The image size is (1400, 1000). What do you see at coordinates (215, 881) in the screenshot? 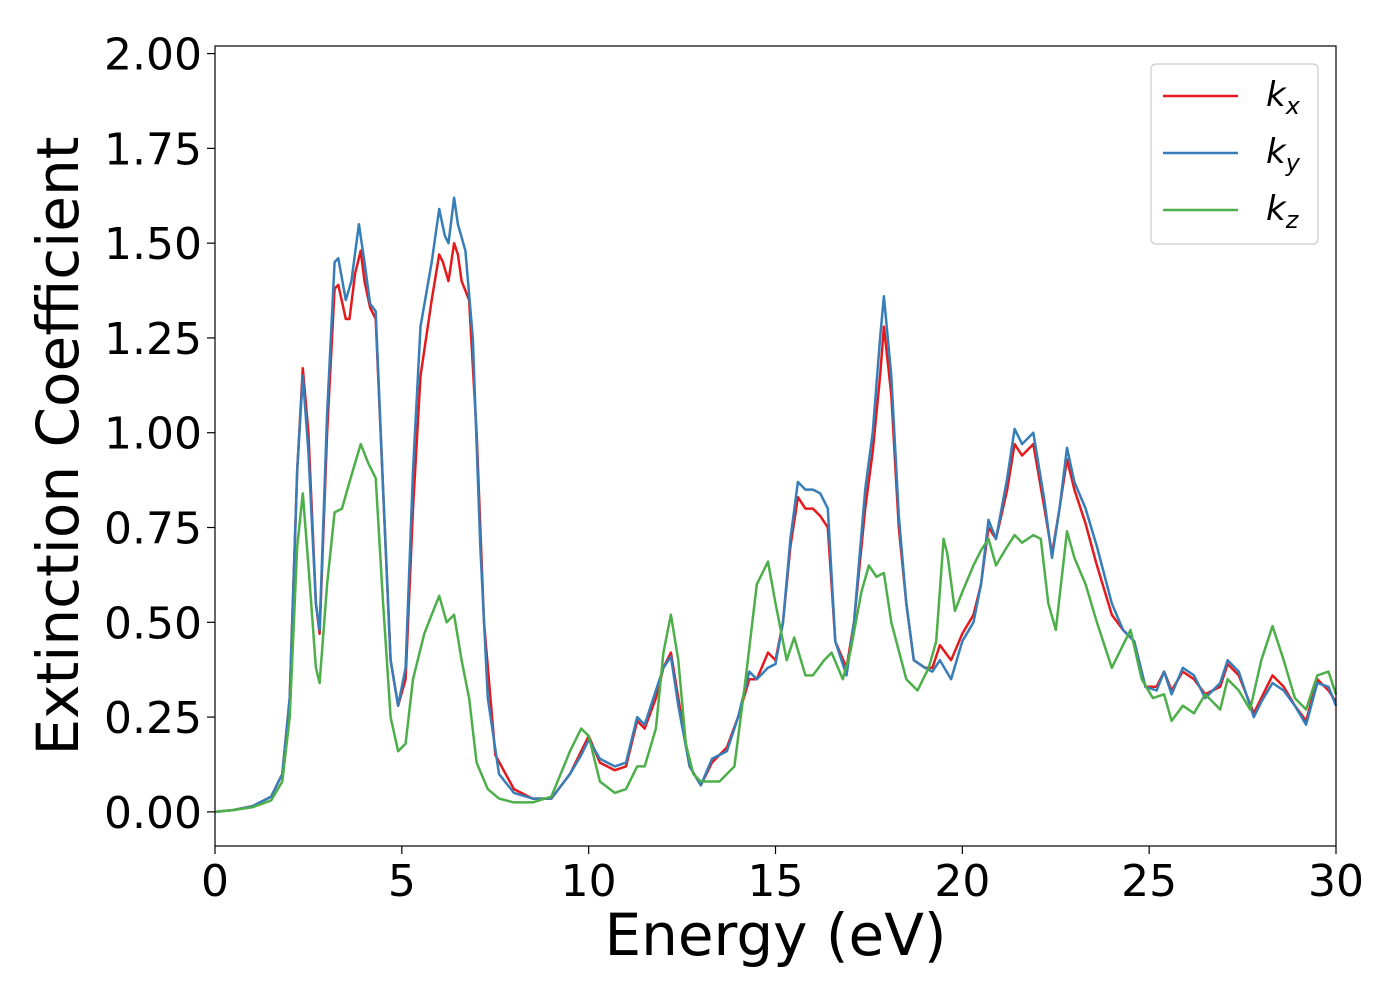
I see `x-tick-label: 0` at bounding box center [215, 881].